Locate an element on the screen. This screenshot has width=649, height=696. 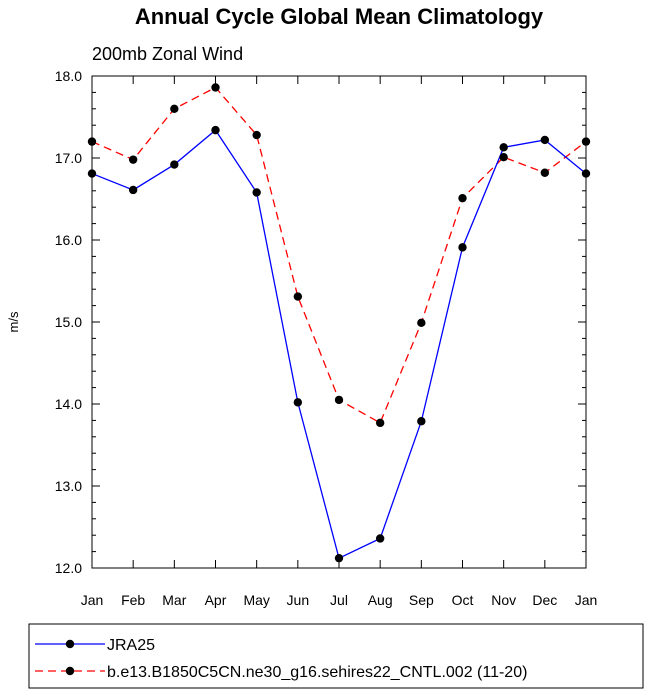
y-tick-label: 13.0 is located at coordinates (68, 486).